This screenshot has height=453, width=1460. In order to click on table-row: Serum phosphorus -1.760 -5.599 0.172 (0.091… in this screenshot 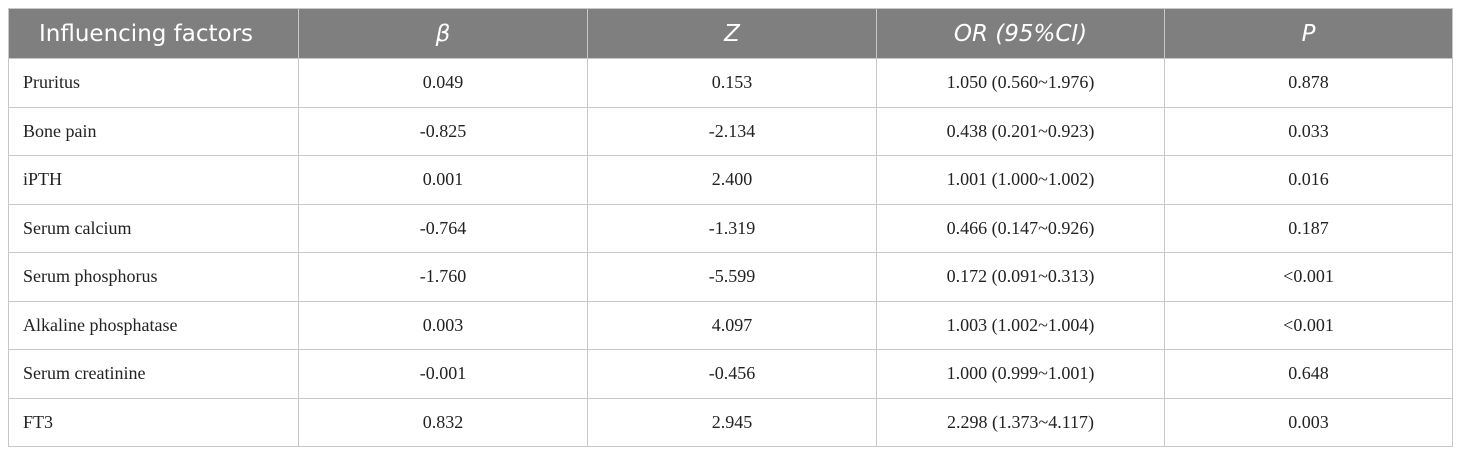, I will do `click(730, 277)`.